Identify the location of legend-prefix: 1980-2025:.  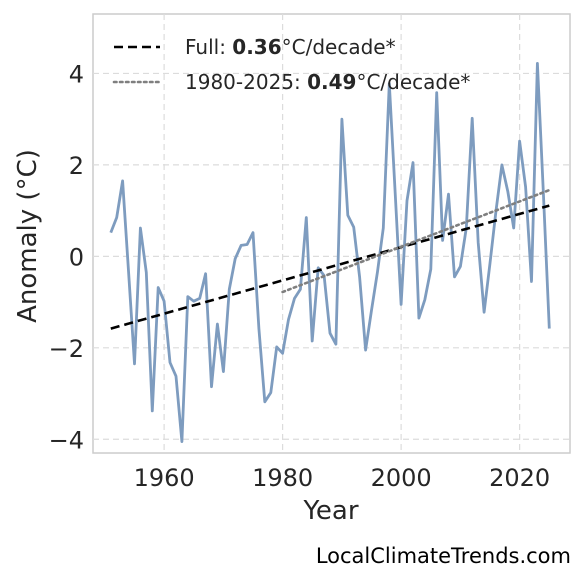
(246, 82).